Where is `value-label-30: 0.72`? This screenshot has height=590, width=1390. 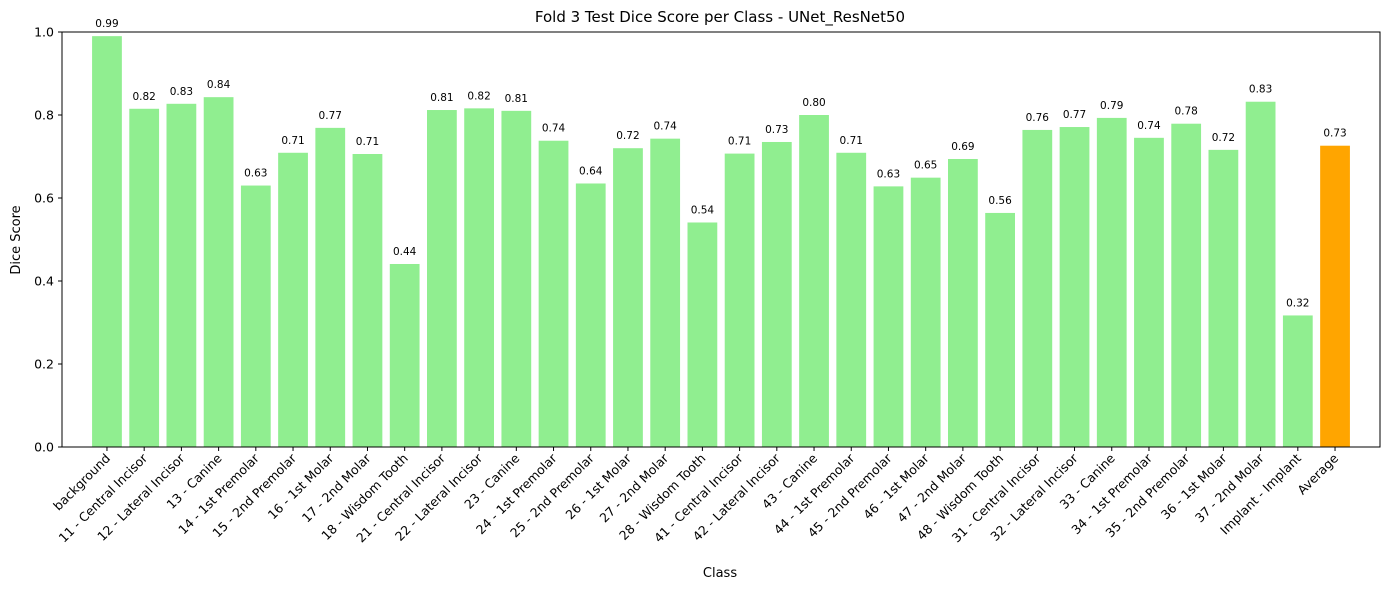
value-label-30: 0.72 is located at coordinates (1223, 138).